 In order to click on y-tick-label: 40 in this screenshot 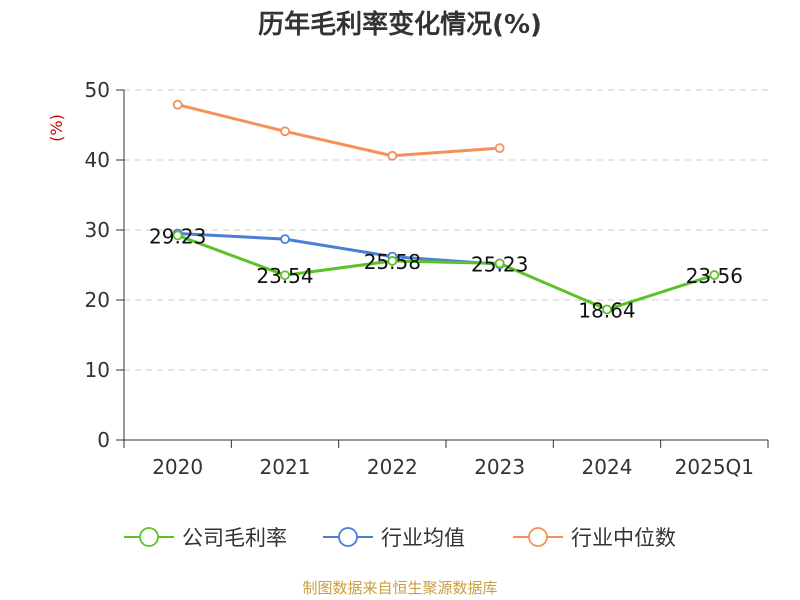, I will do `click(97, 160)`.